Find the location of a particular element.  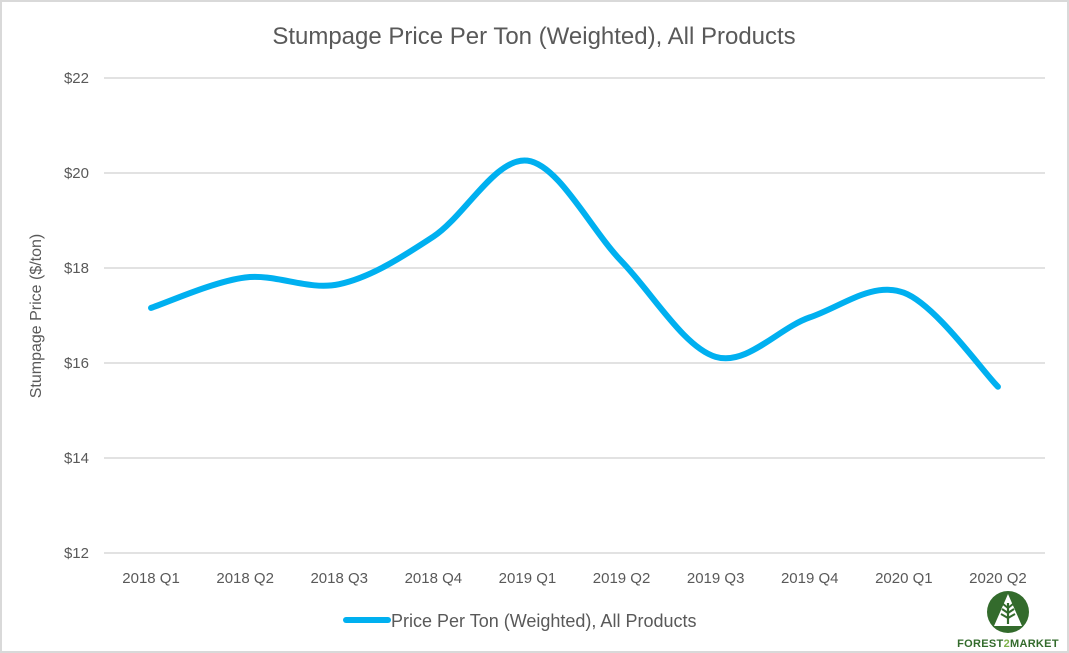

y-tick-label: $14 is located at coordinates (76, 458).